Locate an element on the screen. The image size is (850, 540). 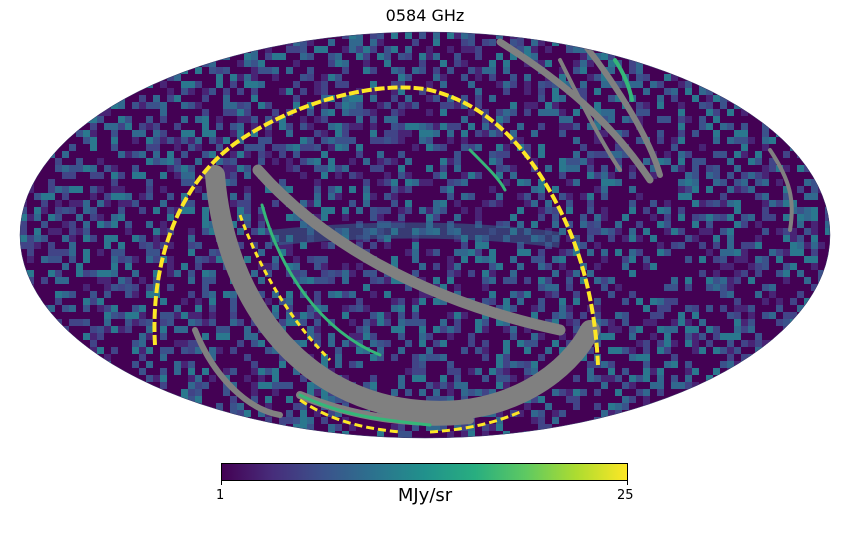
masked-band-right is located at coordinates (781, 190).